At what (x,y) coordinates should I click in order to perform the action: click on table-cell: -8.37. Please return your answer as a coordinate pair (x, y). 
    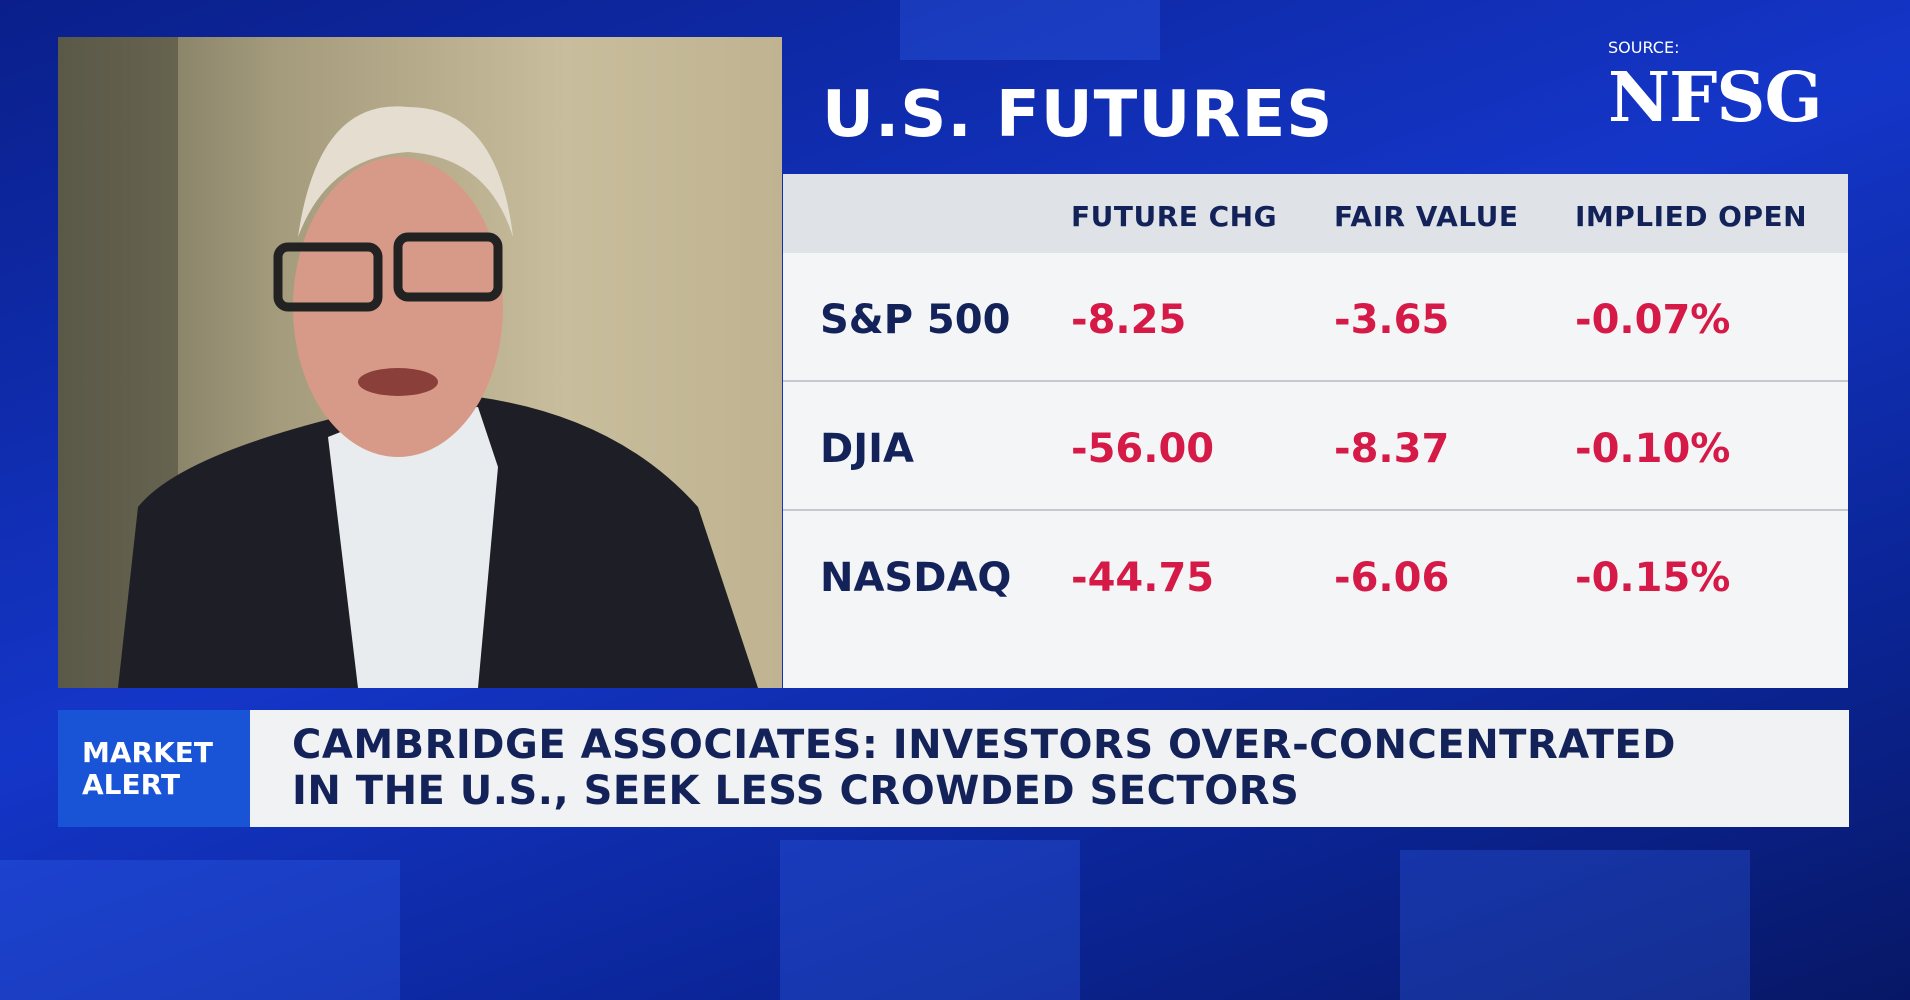
    Looking at the image, I should click on (1392, 449).